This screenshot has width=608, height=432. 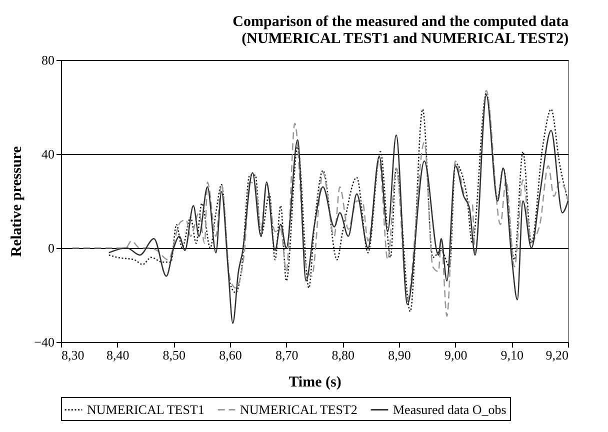 What do you see at coordinates (557, 355) in the screenshot?
I see `x-tick-label: 9,20` at bounding box center [557, 355].